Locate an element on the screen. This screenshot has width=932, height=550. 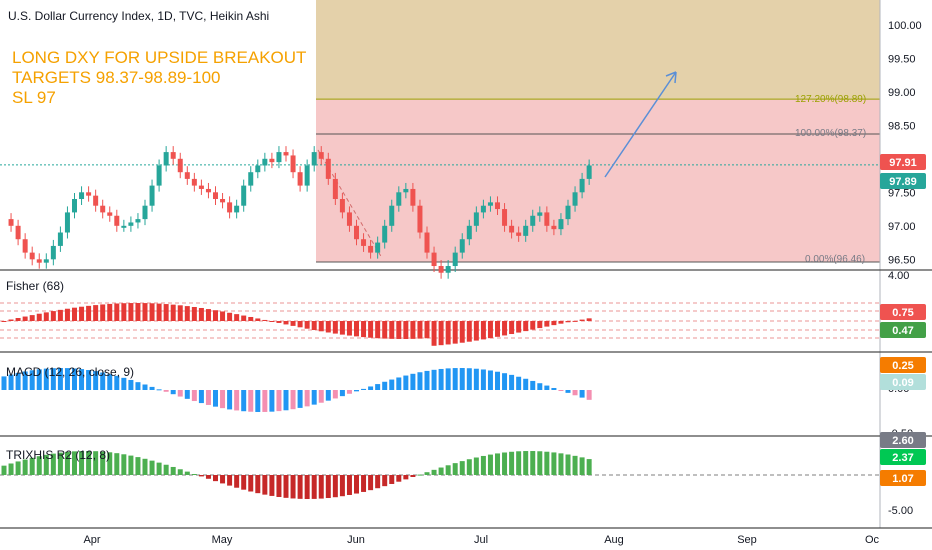
price-badge-close-bg is located at coordinates (903, 181).